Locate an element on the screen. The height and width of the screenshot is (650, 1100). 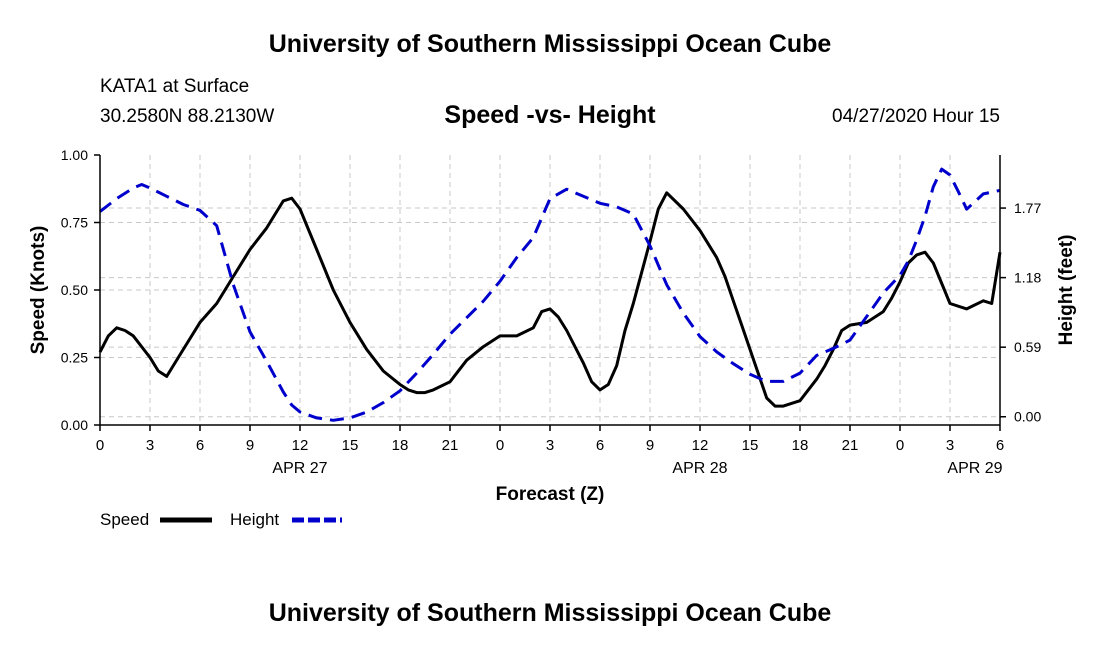
x-date-label: APR 27 is located at coordinates (299, 468).